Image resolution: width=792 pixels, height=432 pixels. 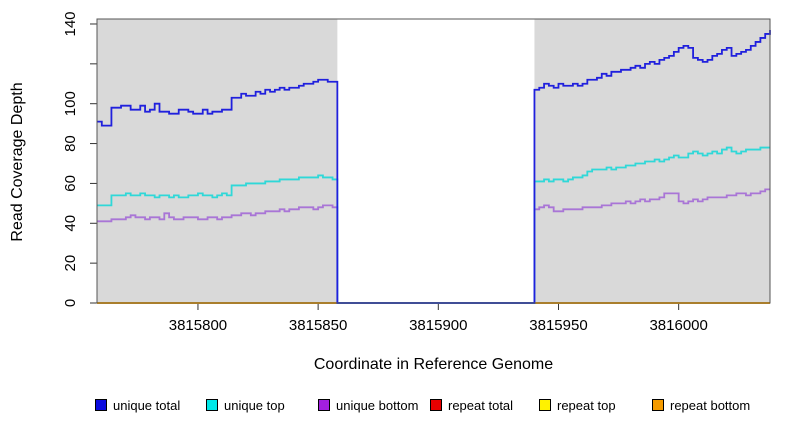 What do you see at coordinates (70, 263) in the screenshot?
I see `y-tick-label: 20` at bounding box center [70, 263].